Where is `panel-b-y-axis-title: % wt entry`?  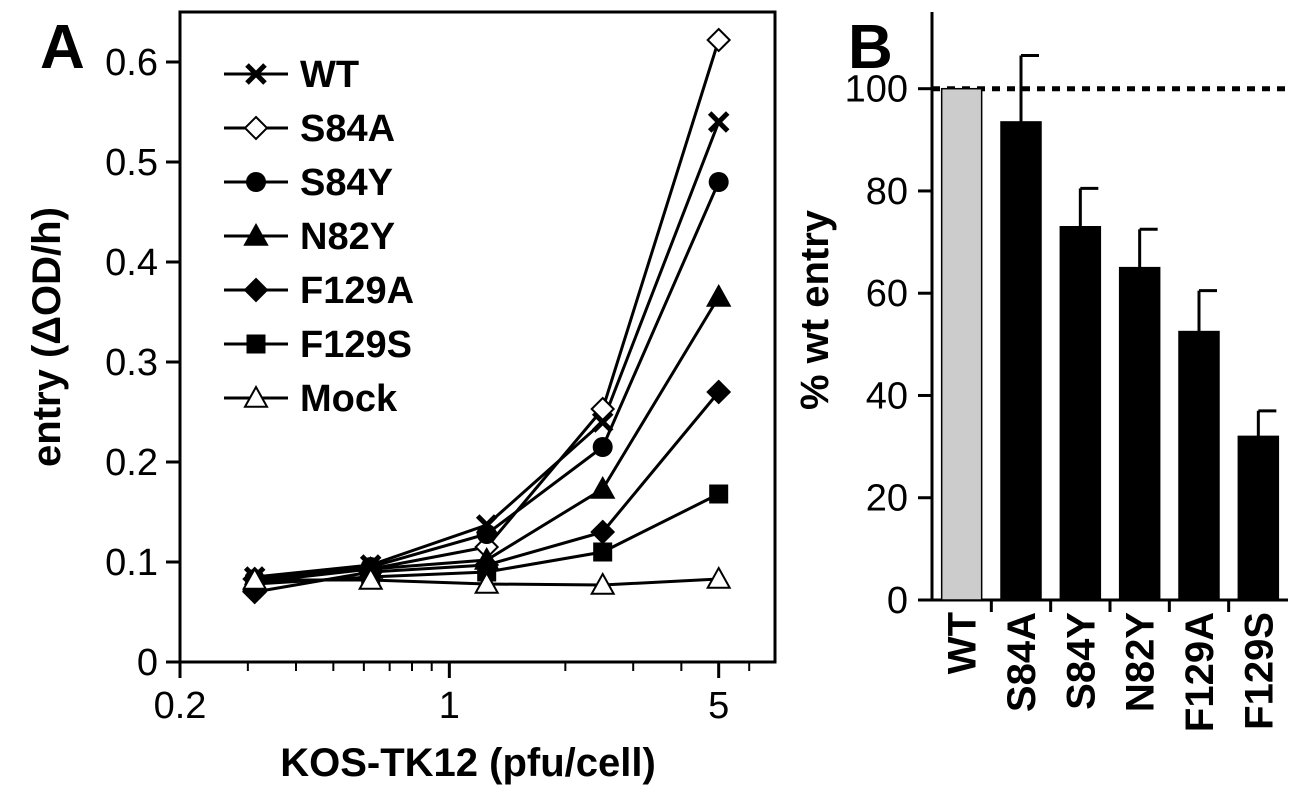
panel-b-y-axis-title: % wt entry is located at coordinates (815, 309).